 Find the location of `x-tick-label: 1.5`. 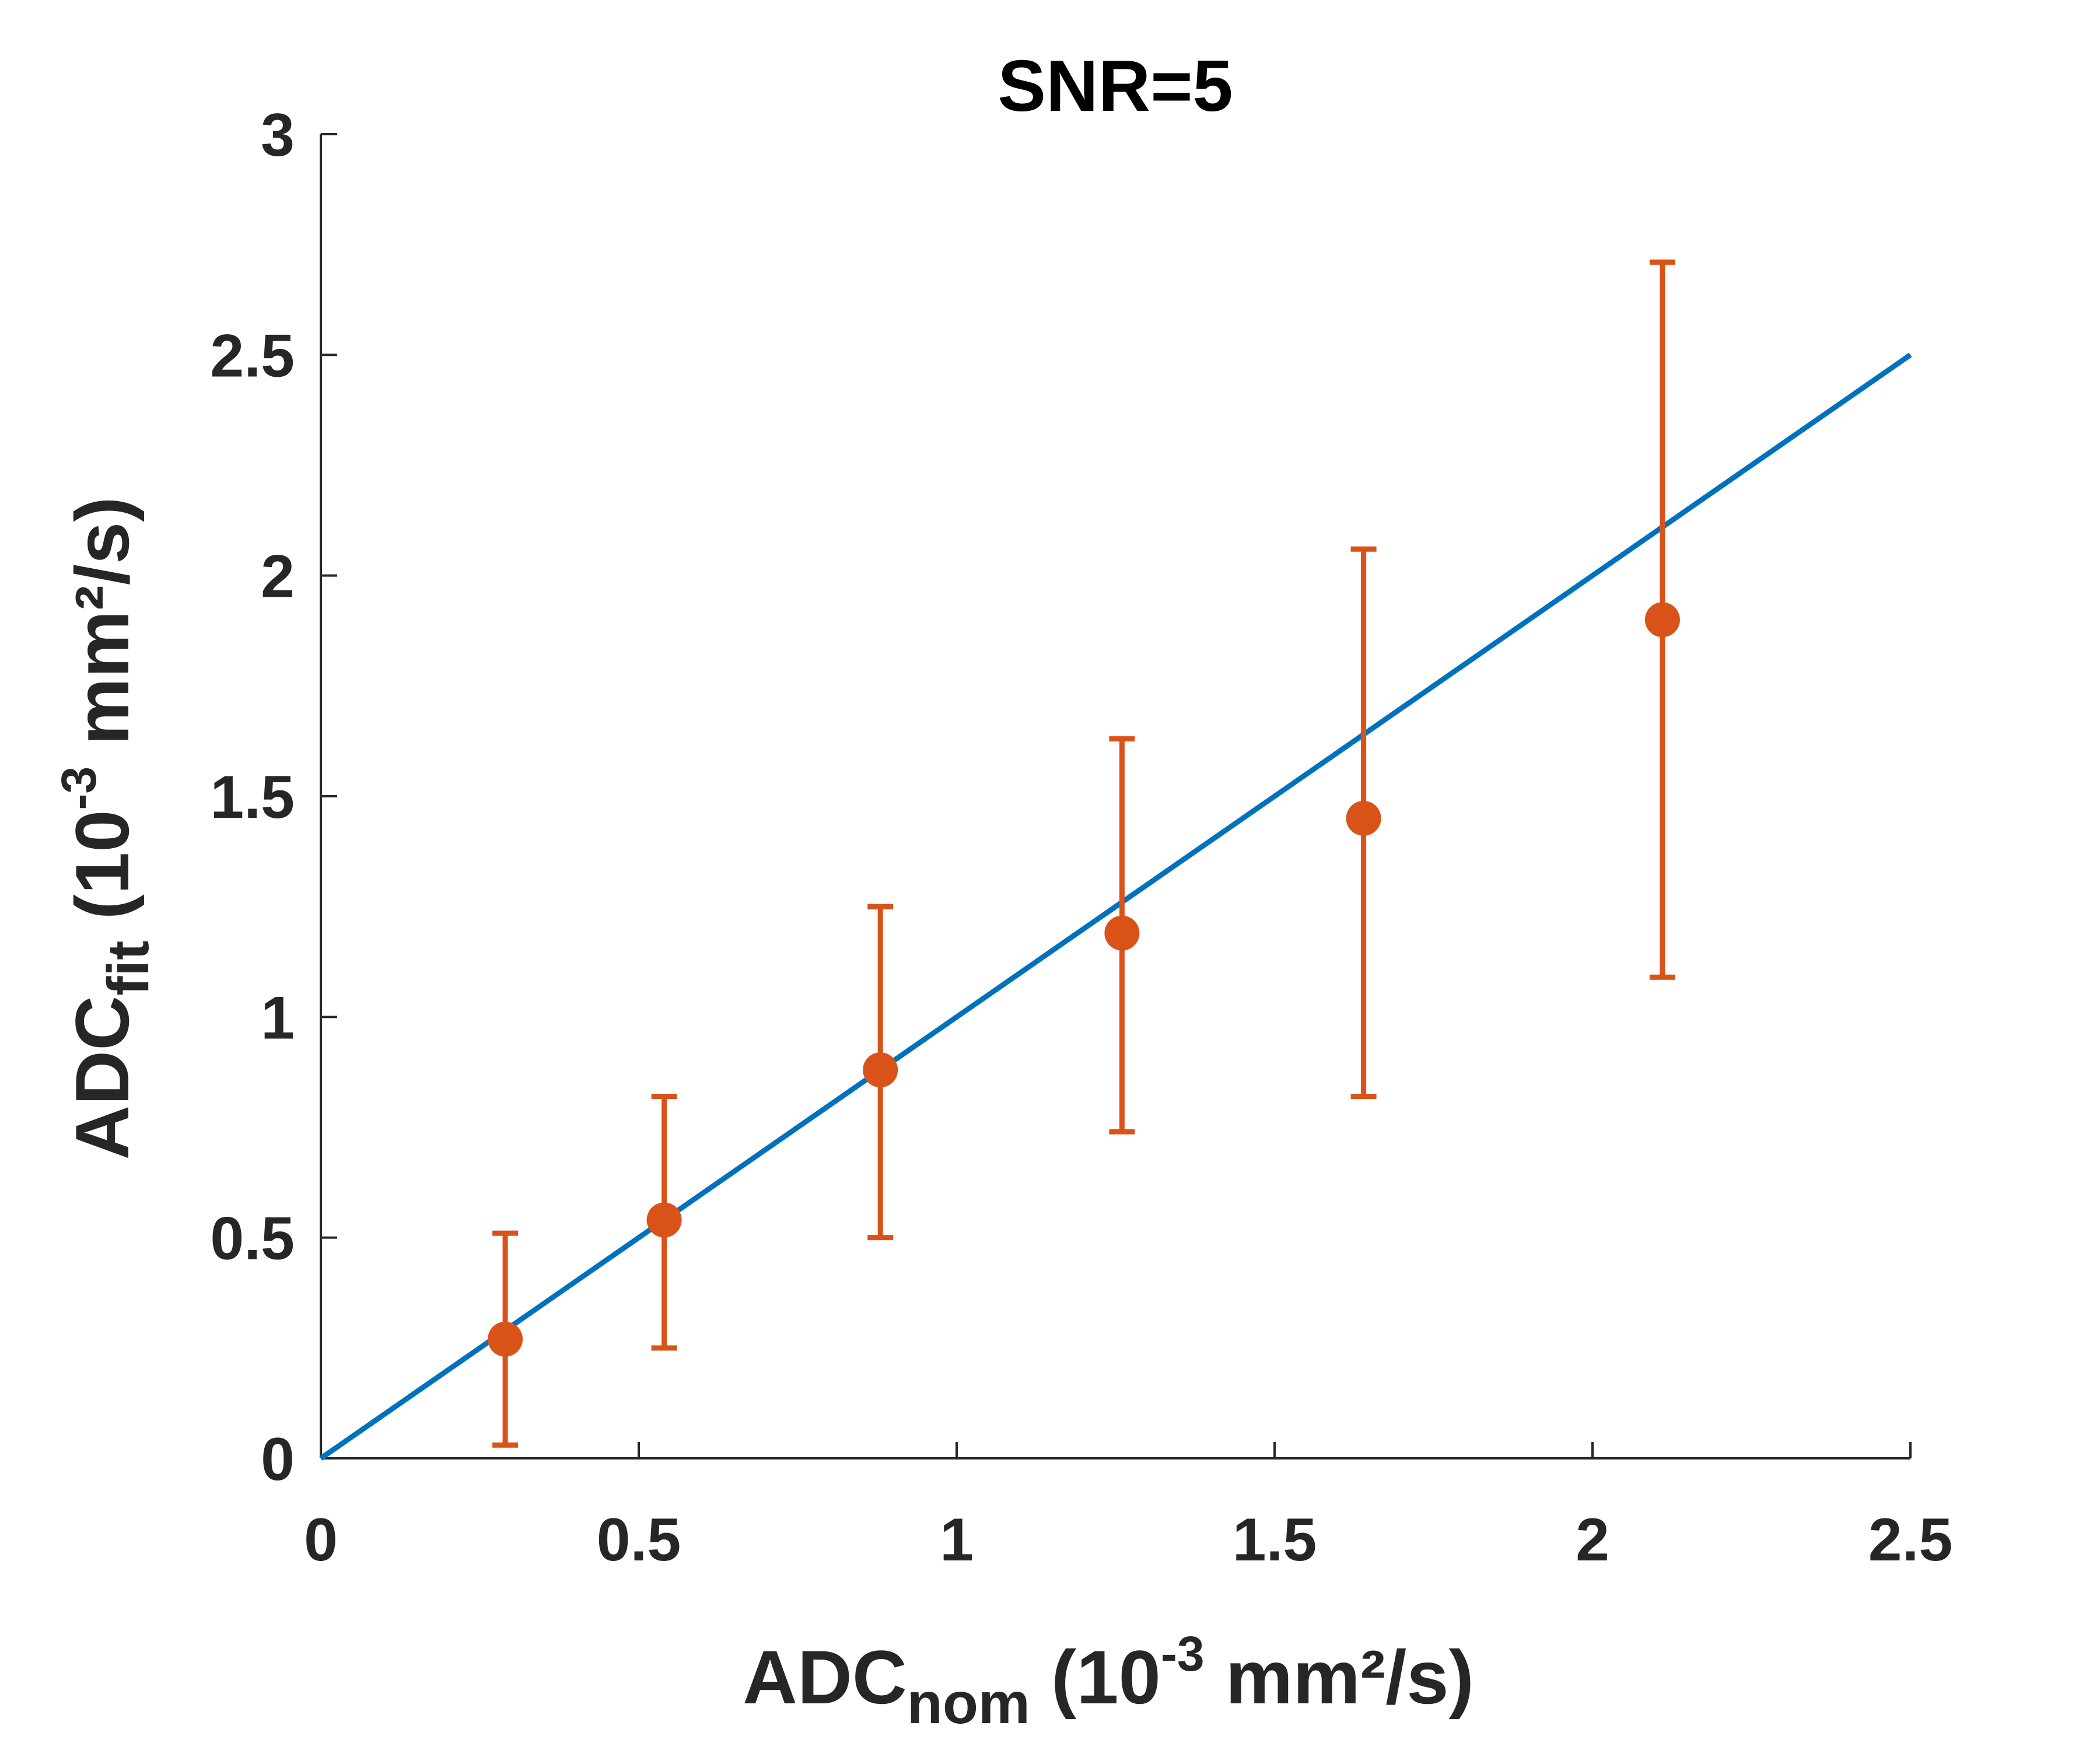

x-tick-label: 1.5 is located at coordinates (1275, 1540).